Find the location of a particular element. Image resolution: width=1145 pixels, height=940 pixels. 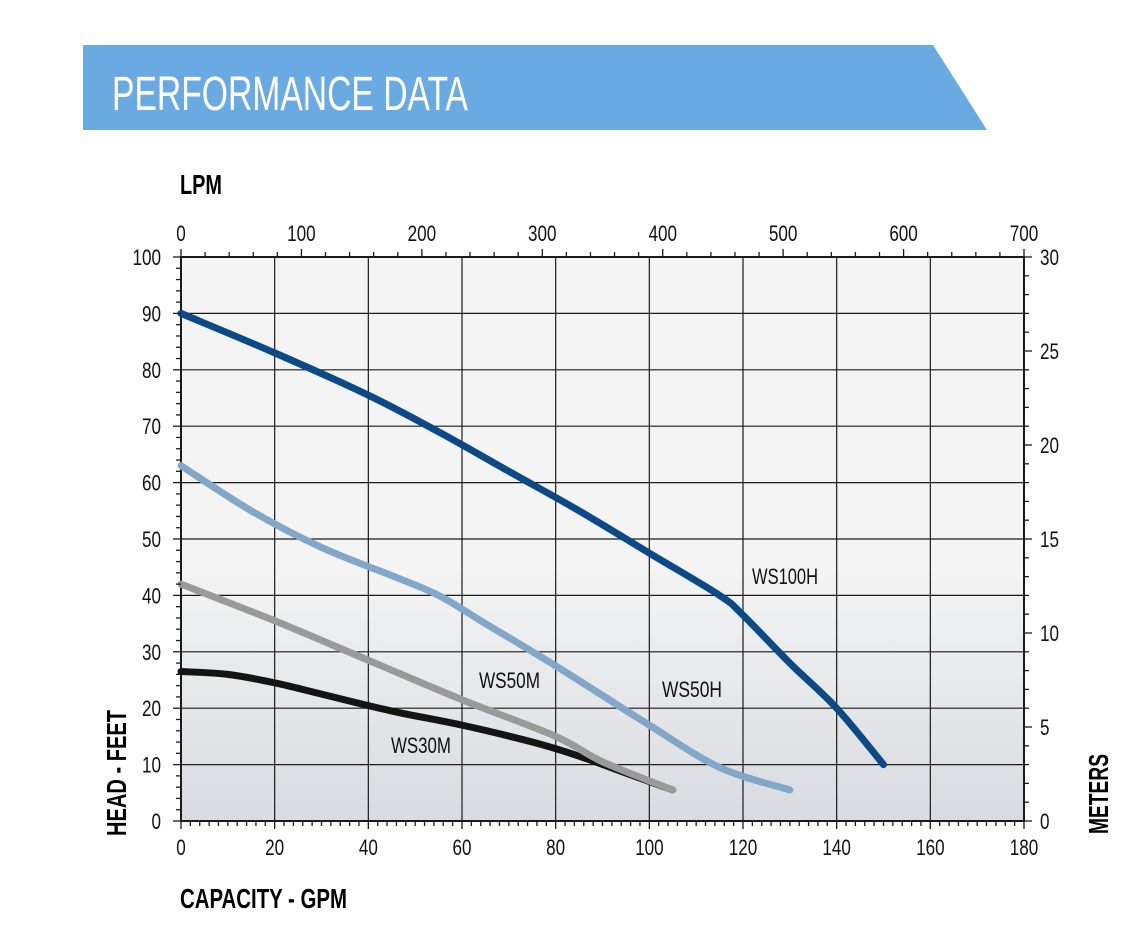

x2-tick-label: 600 is located at coordinates (903, 233).